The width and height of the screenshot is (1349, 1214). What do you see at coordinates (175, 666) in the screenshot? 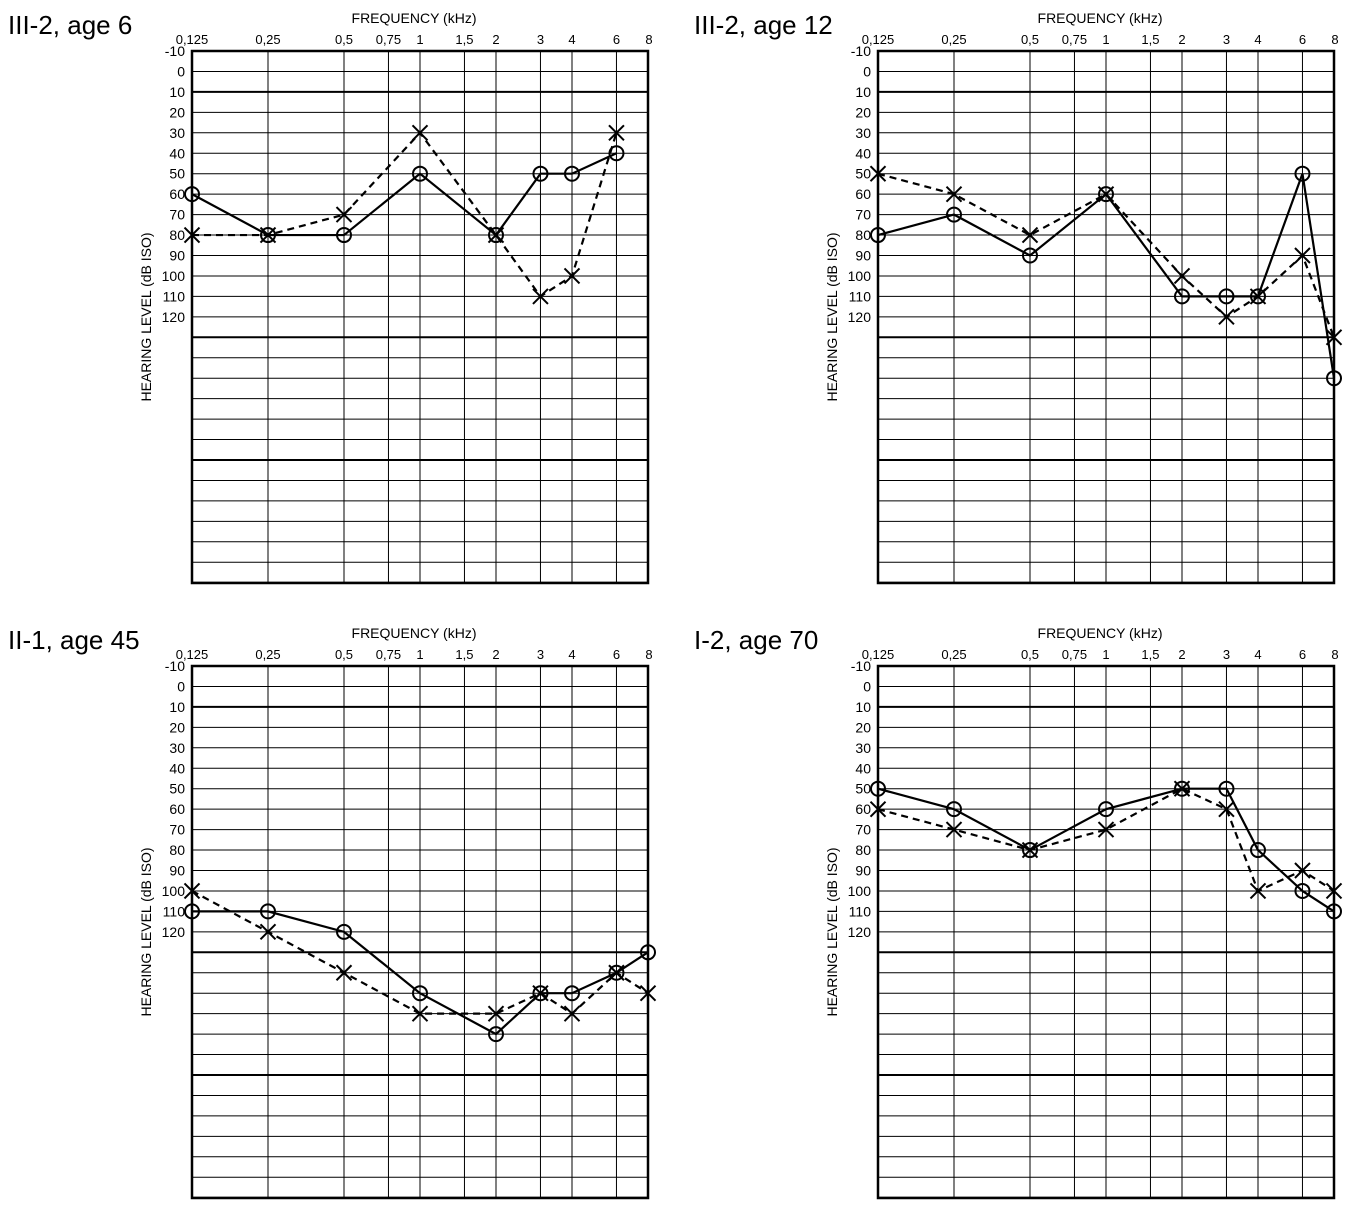
I see `y-tick-label: -10` at bounding box center [175, 666].